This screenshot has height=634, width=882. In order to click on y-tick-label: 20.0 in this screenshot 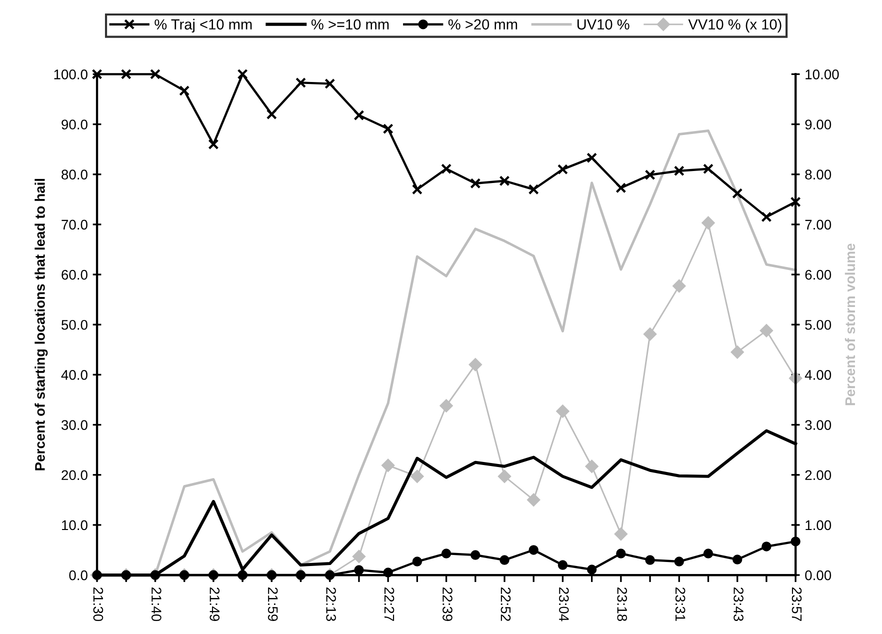, I will do `click(75, 475)`.